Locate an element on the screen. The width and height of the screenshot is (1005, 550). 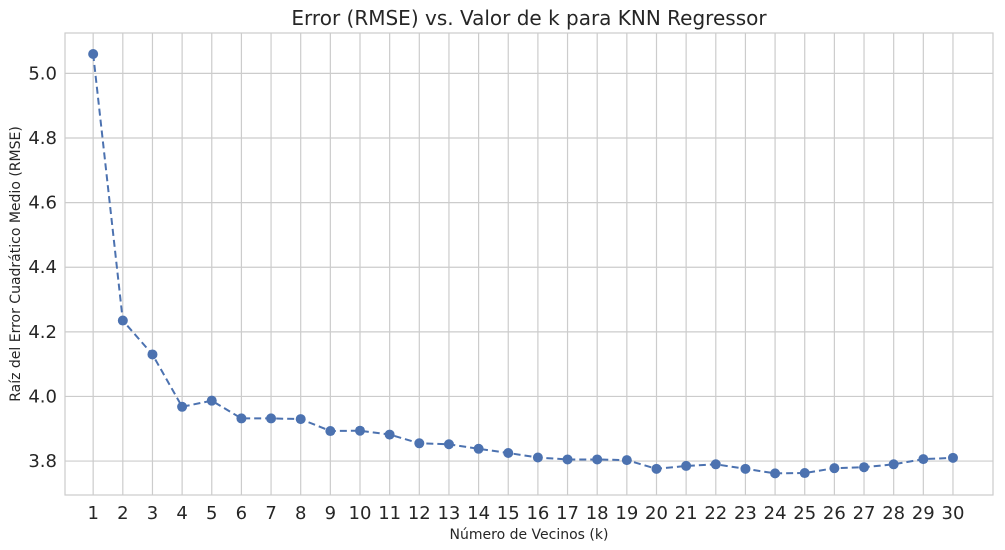
y-tick-label: 3.8 is located at coordinates (42, 461).